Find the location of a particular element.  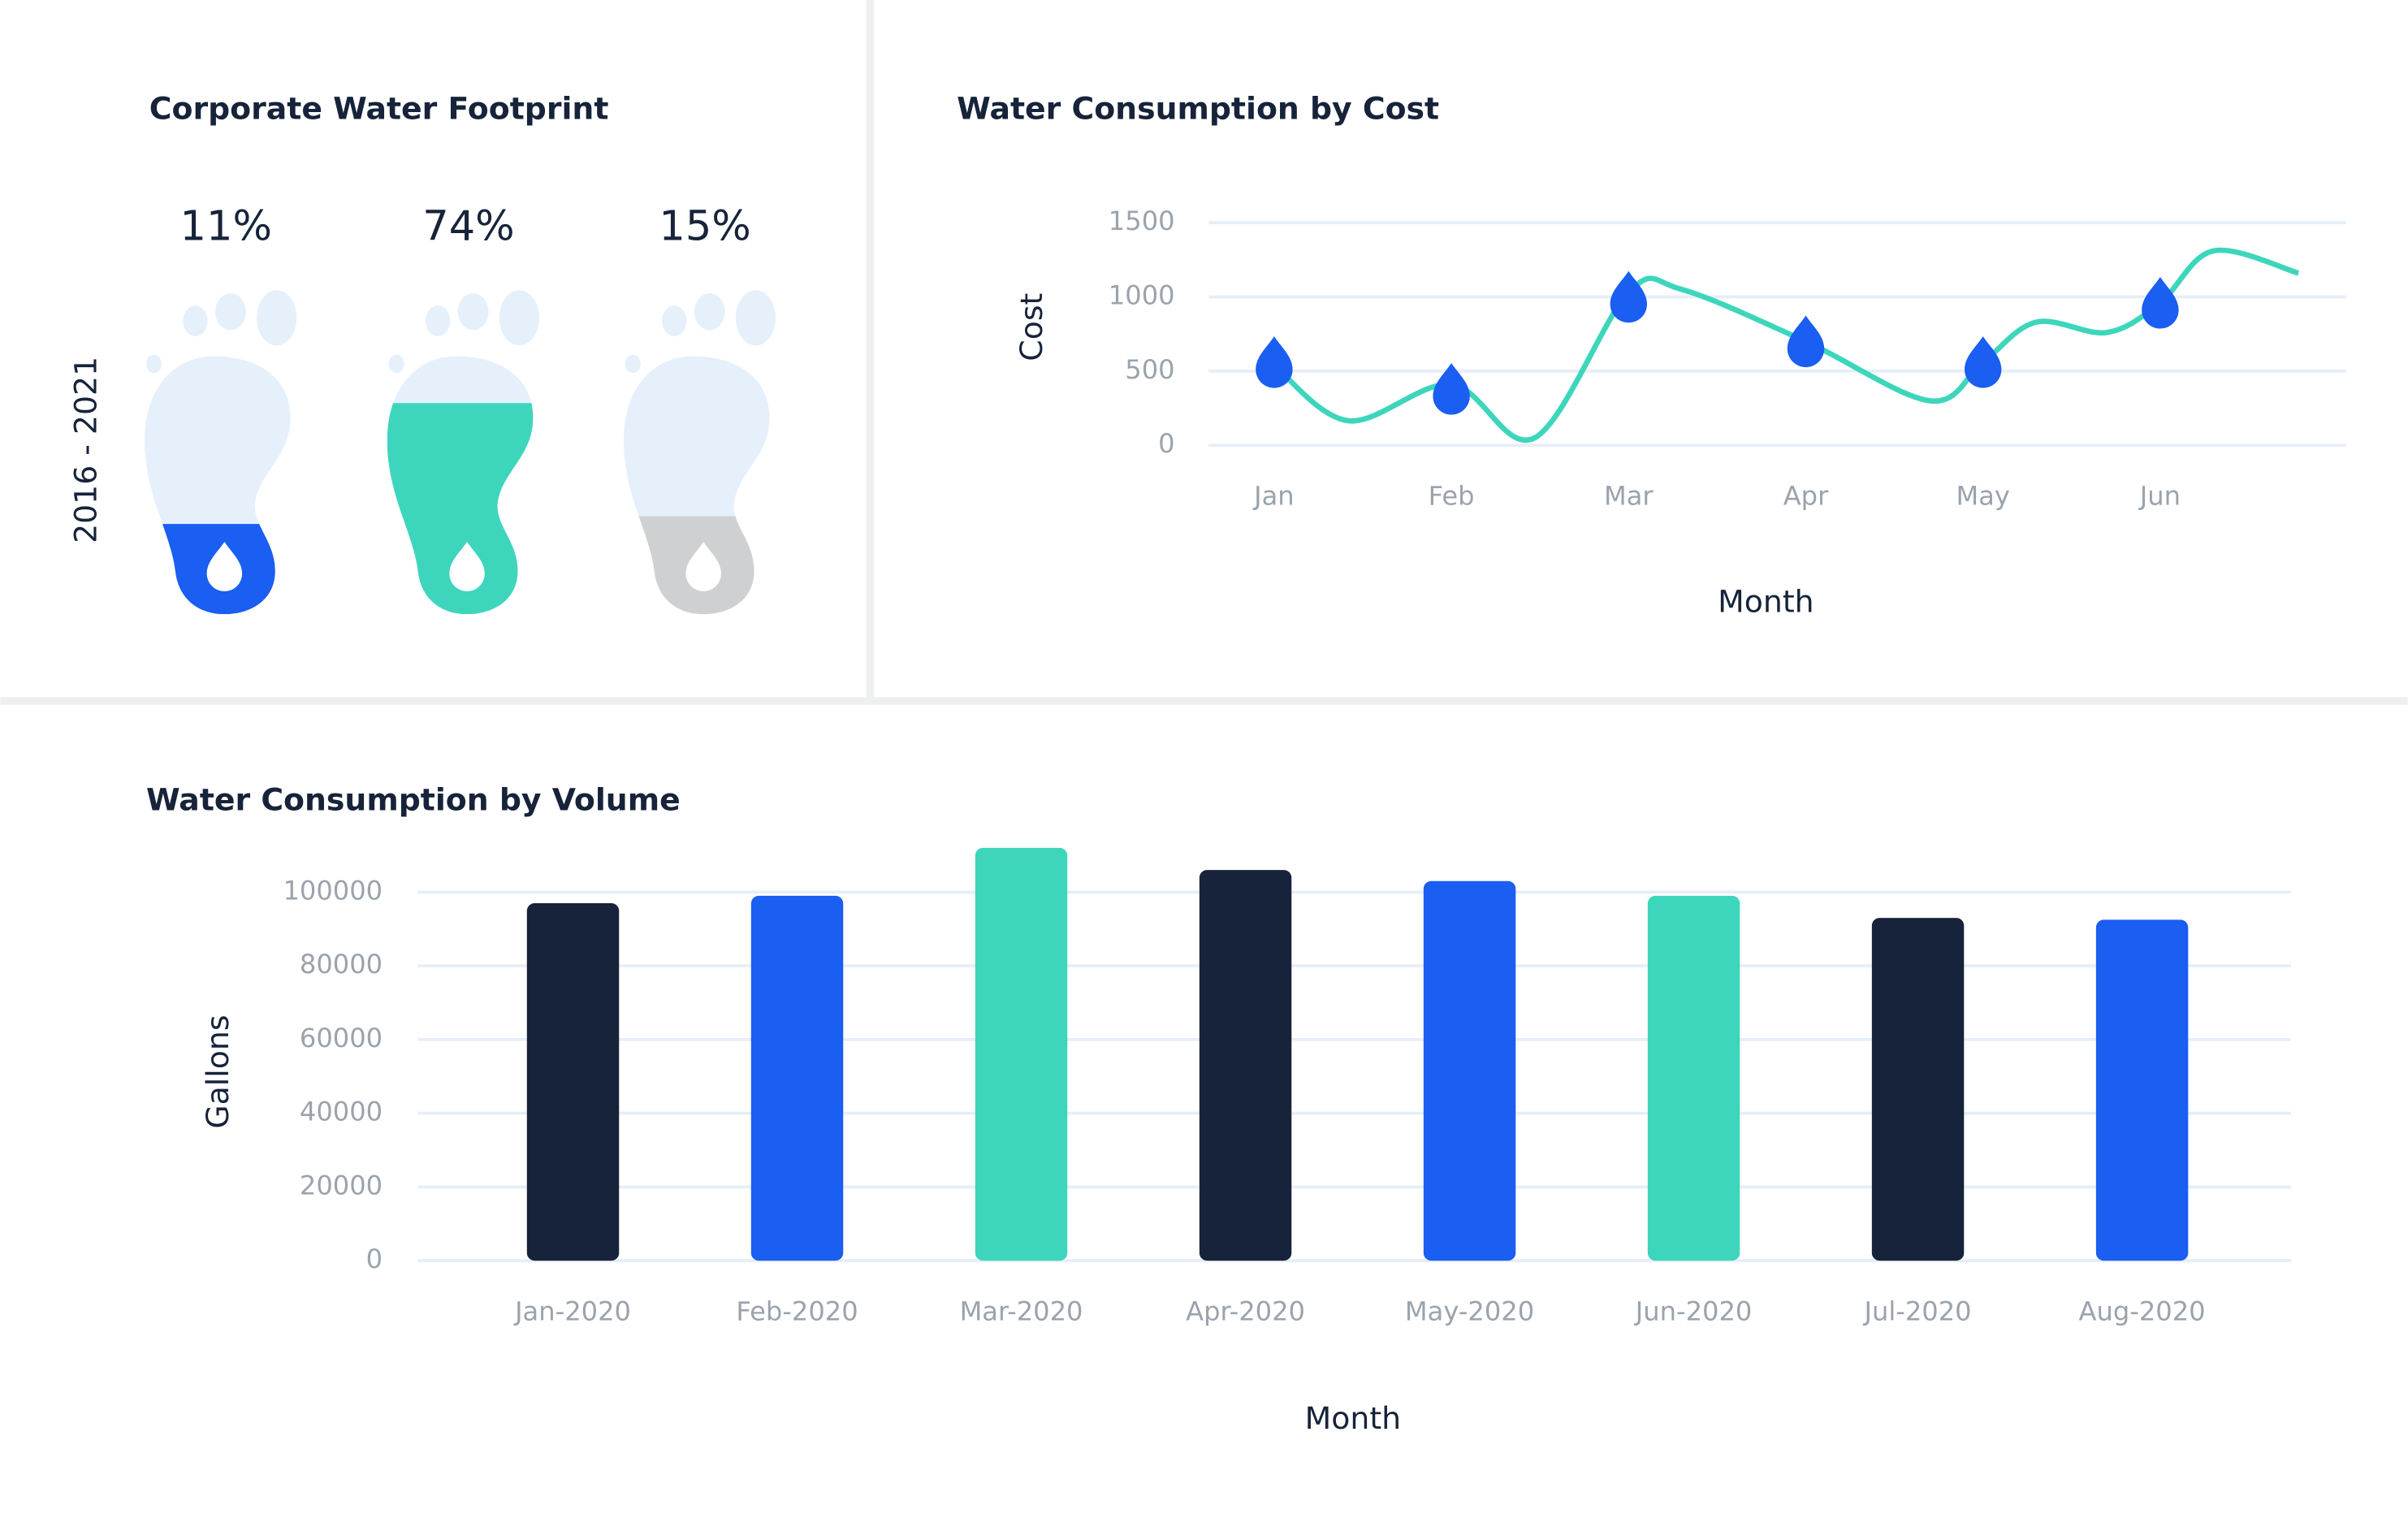

y-tick-label: 40000 is located at coordinates (341, 1112).